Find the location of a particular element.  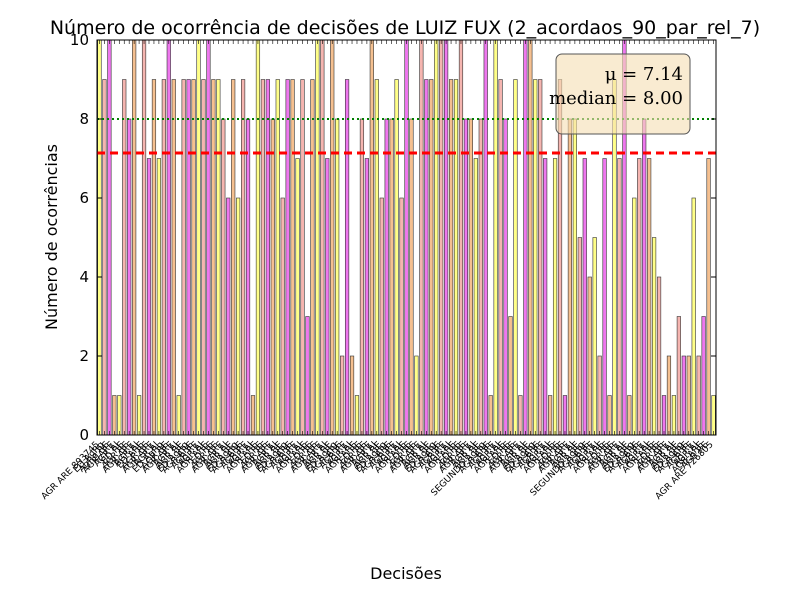

stats-box-background is located at coordinates (623, 94).